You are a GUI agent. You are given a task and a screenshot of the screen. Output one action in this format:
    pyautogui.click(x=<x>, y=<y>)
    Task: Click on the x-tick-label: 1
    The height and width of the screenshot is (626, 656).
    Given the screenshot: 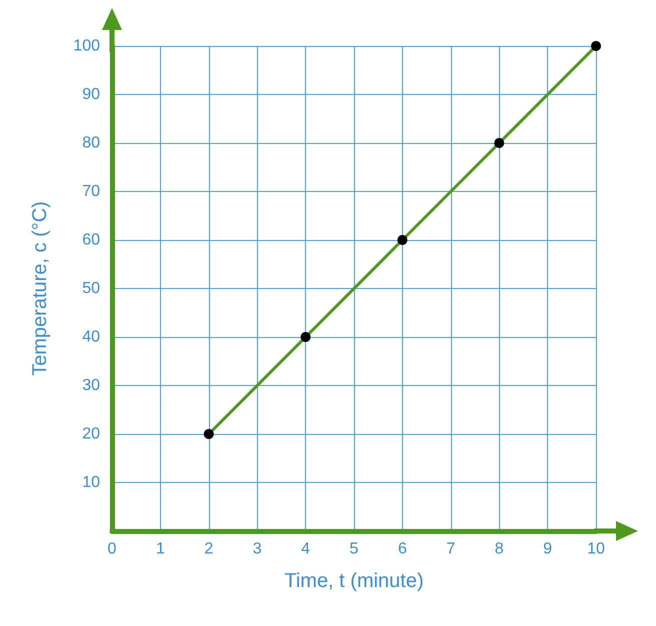 What is the action you would take?
    pyautogui.click(x=160, y=549)
    